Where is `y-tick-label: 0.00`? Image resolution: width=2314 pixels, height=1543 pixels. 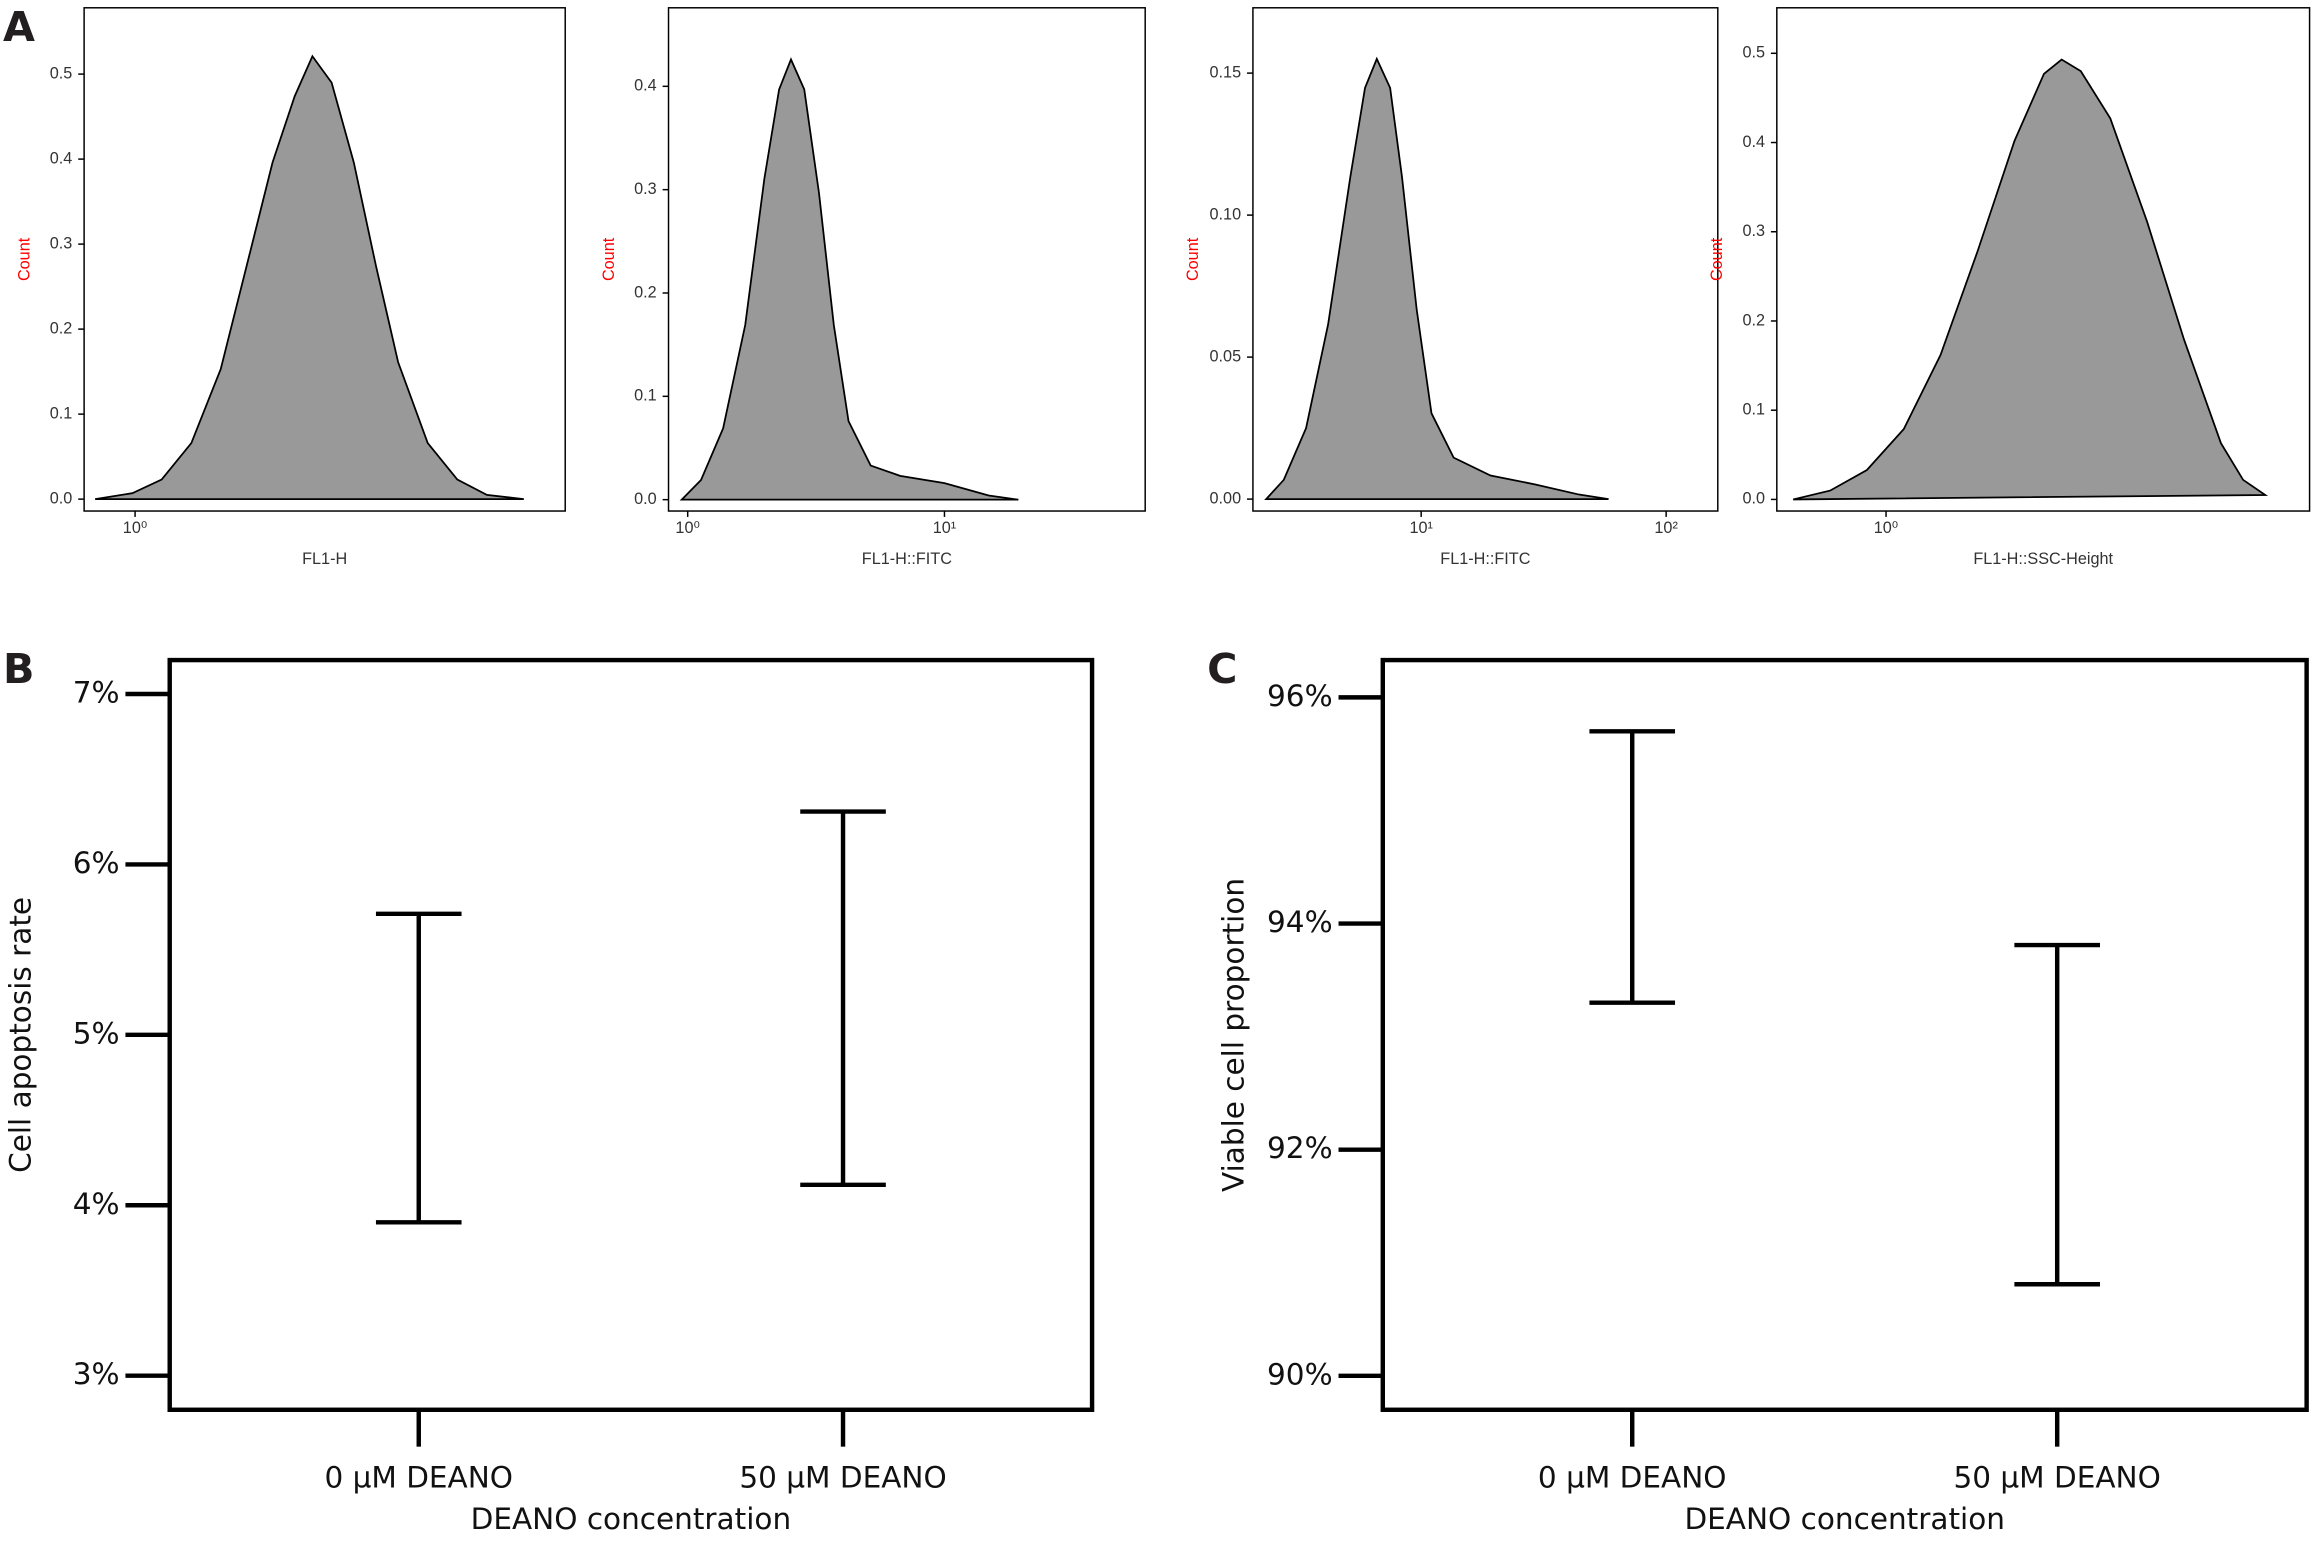 y-tick-label: 0.00 is located at coordinates (1226, 498).